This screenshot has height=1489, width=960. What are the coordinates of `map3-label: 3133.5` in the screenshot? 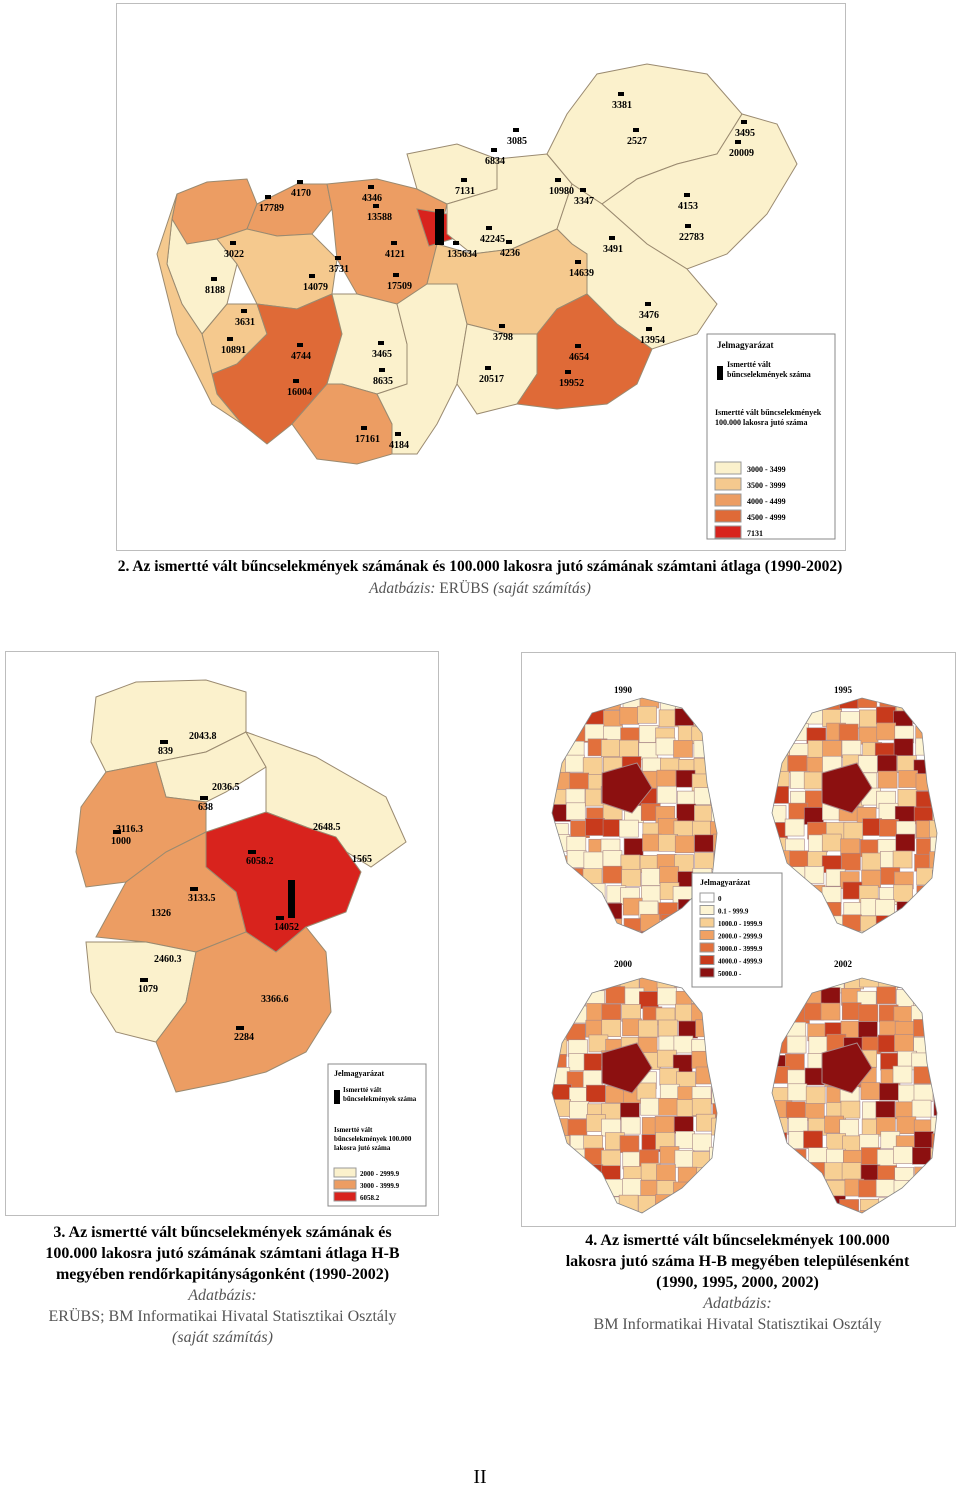 It's located at (202, 898).